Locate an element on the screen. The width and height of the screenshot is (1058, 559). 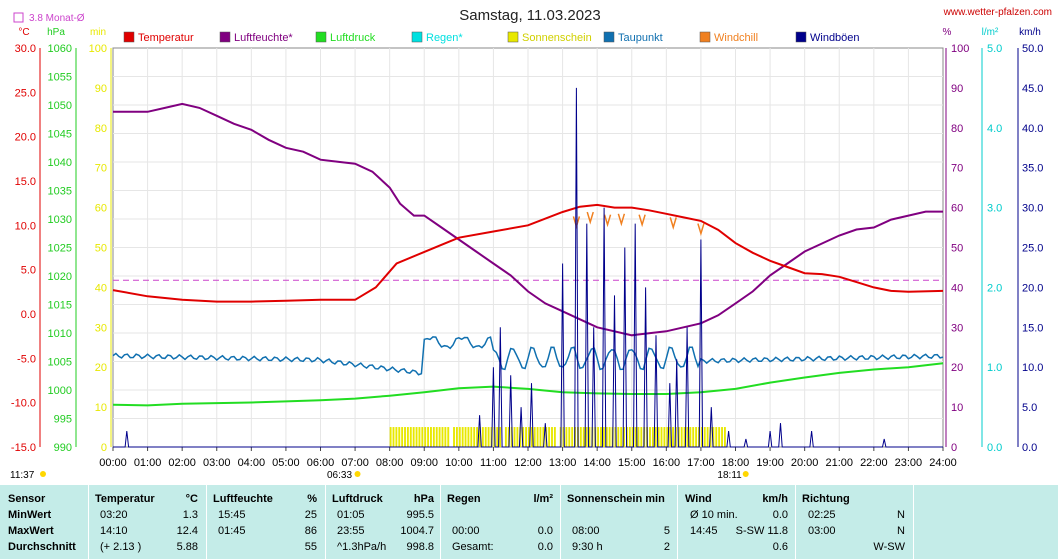
tick-label-sun: 20 is located at coordinates (101, 368).